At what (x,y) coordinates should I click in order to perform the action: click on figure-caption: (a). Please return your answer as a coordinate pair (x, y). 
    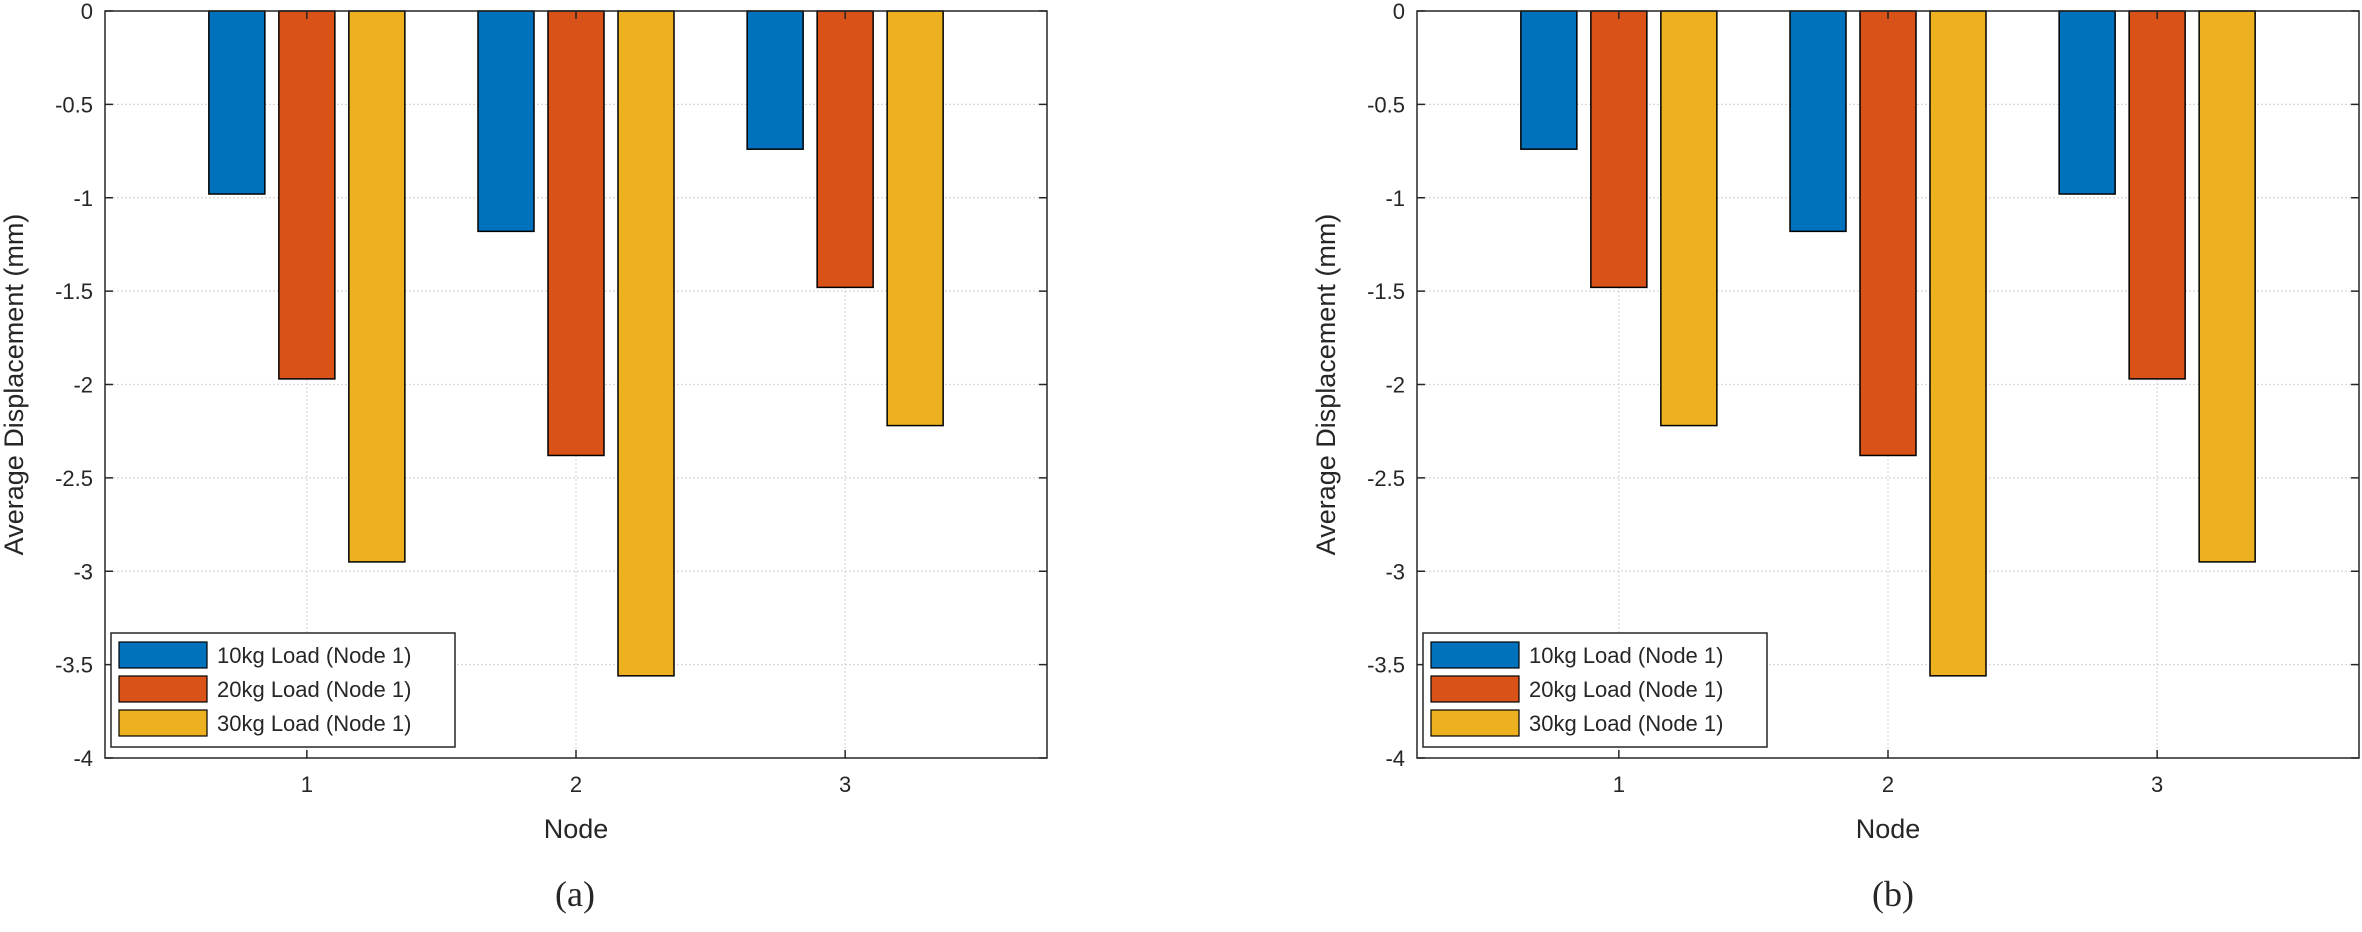
    Looking at the image, I should click on (575, 894).